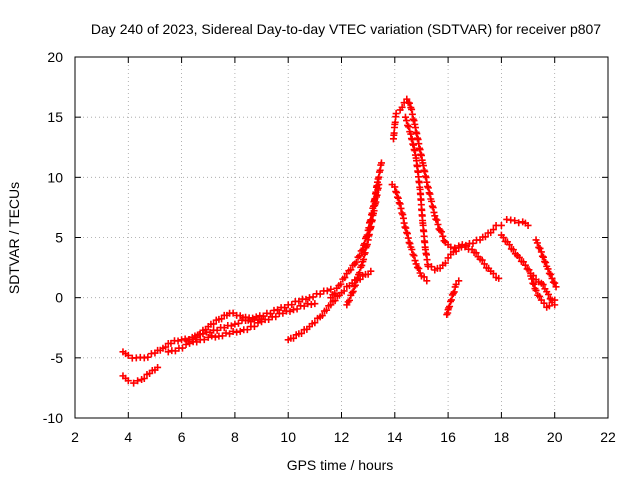 This screenshot has height=480, width=640. I want to click on series-track-d, so click(224, 327).